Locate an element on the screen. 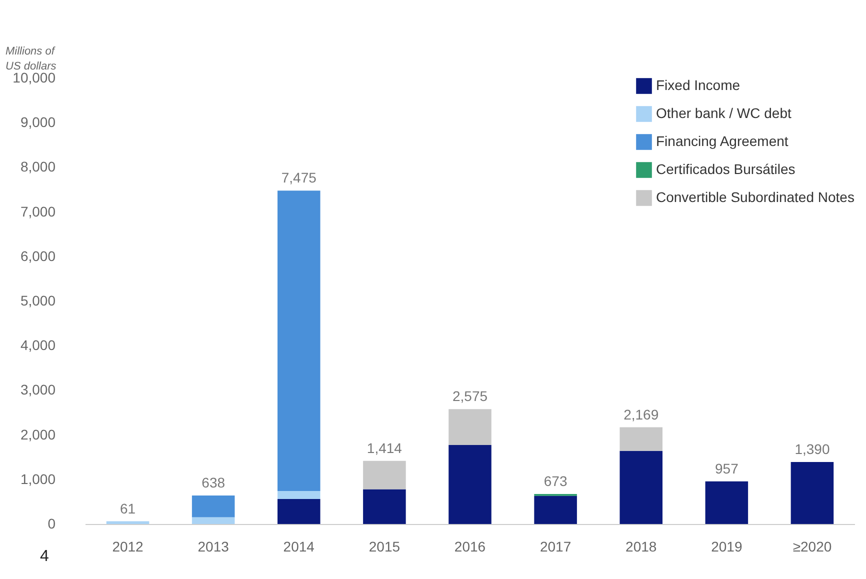  x-tick-label: 2017 is located at coordinates (556, 546).